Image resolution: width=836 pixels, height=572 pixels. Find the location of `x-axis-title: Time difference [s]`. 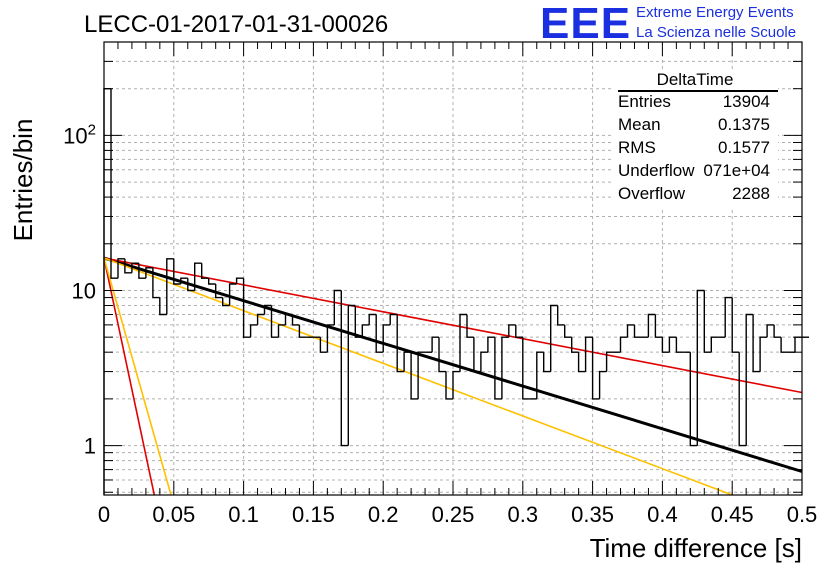

x-axis-title: Time difference [s] is located at coordinates (696, 548).